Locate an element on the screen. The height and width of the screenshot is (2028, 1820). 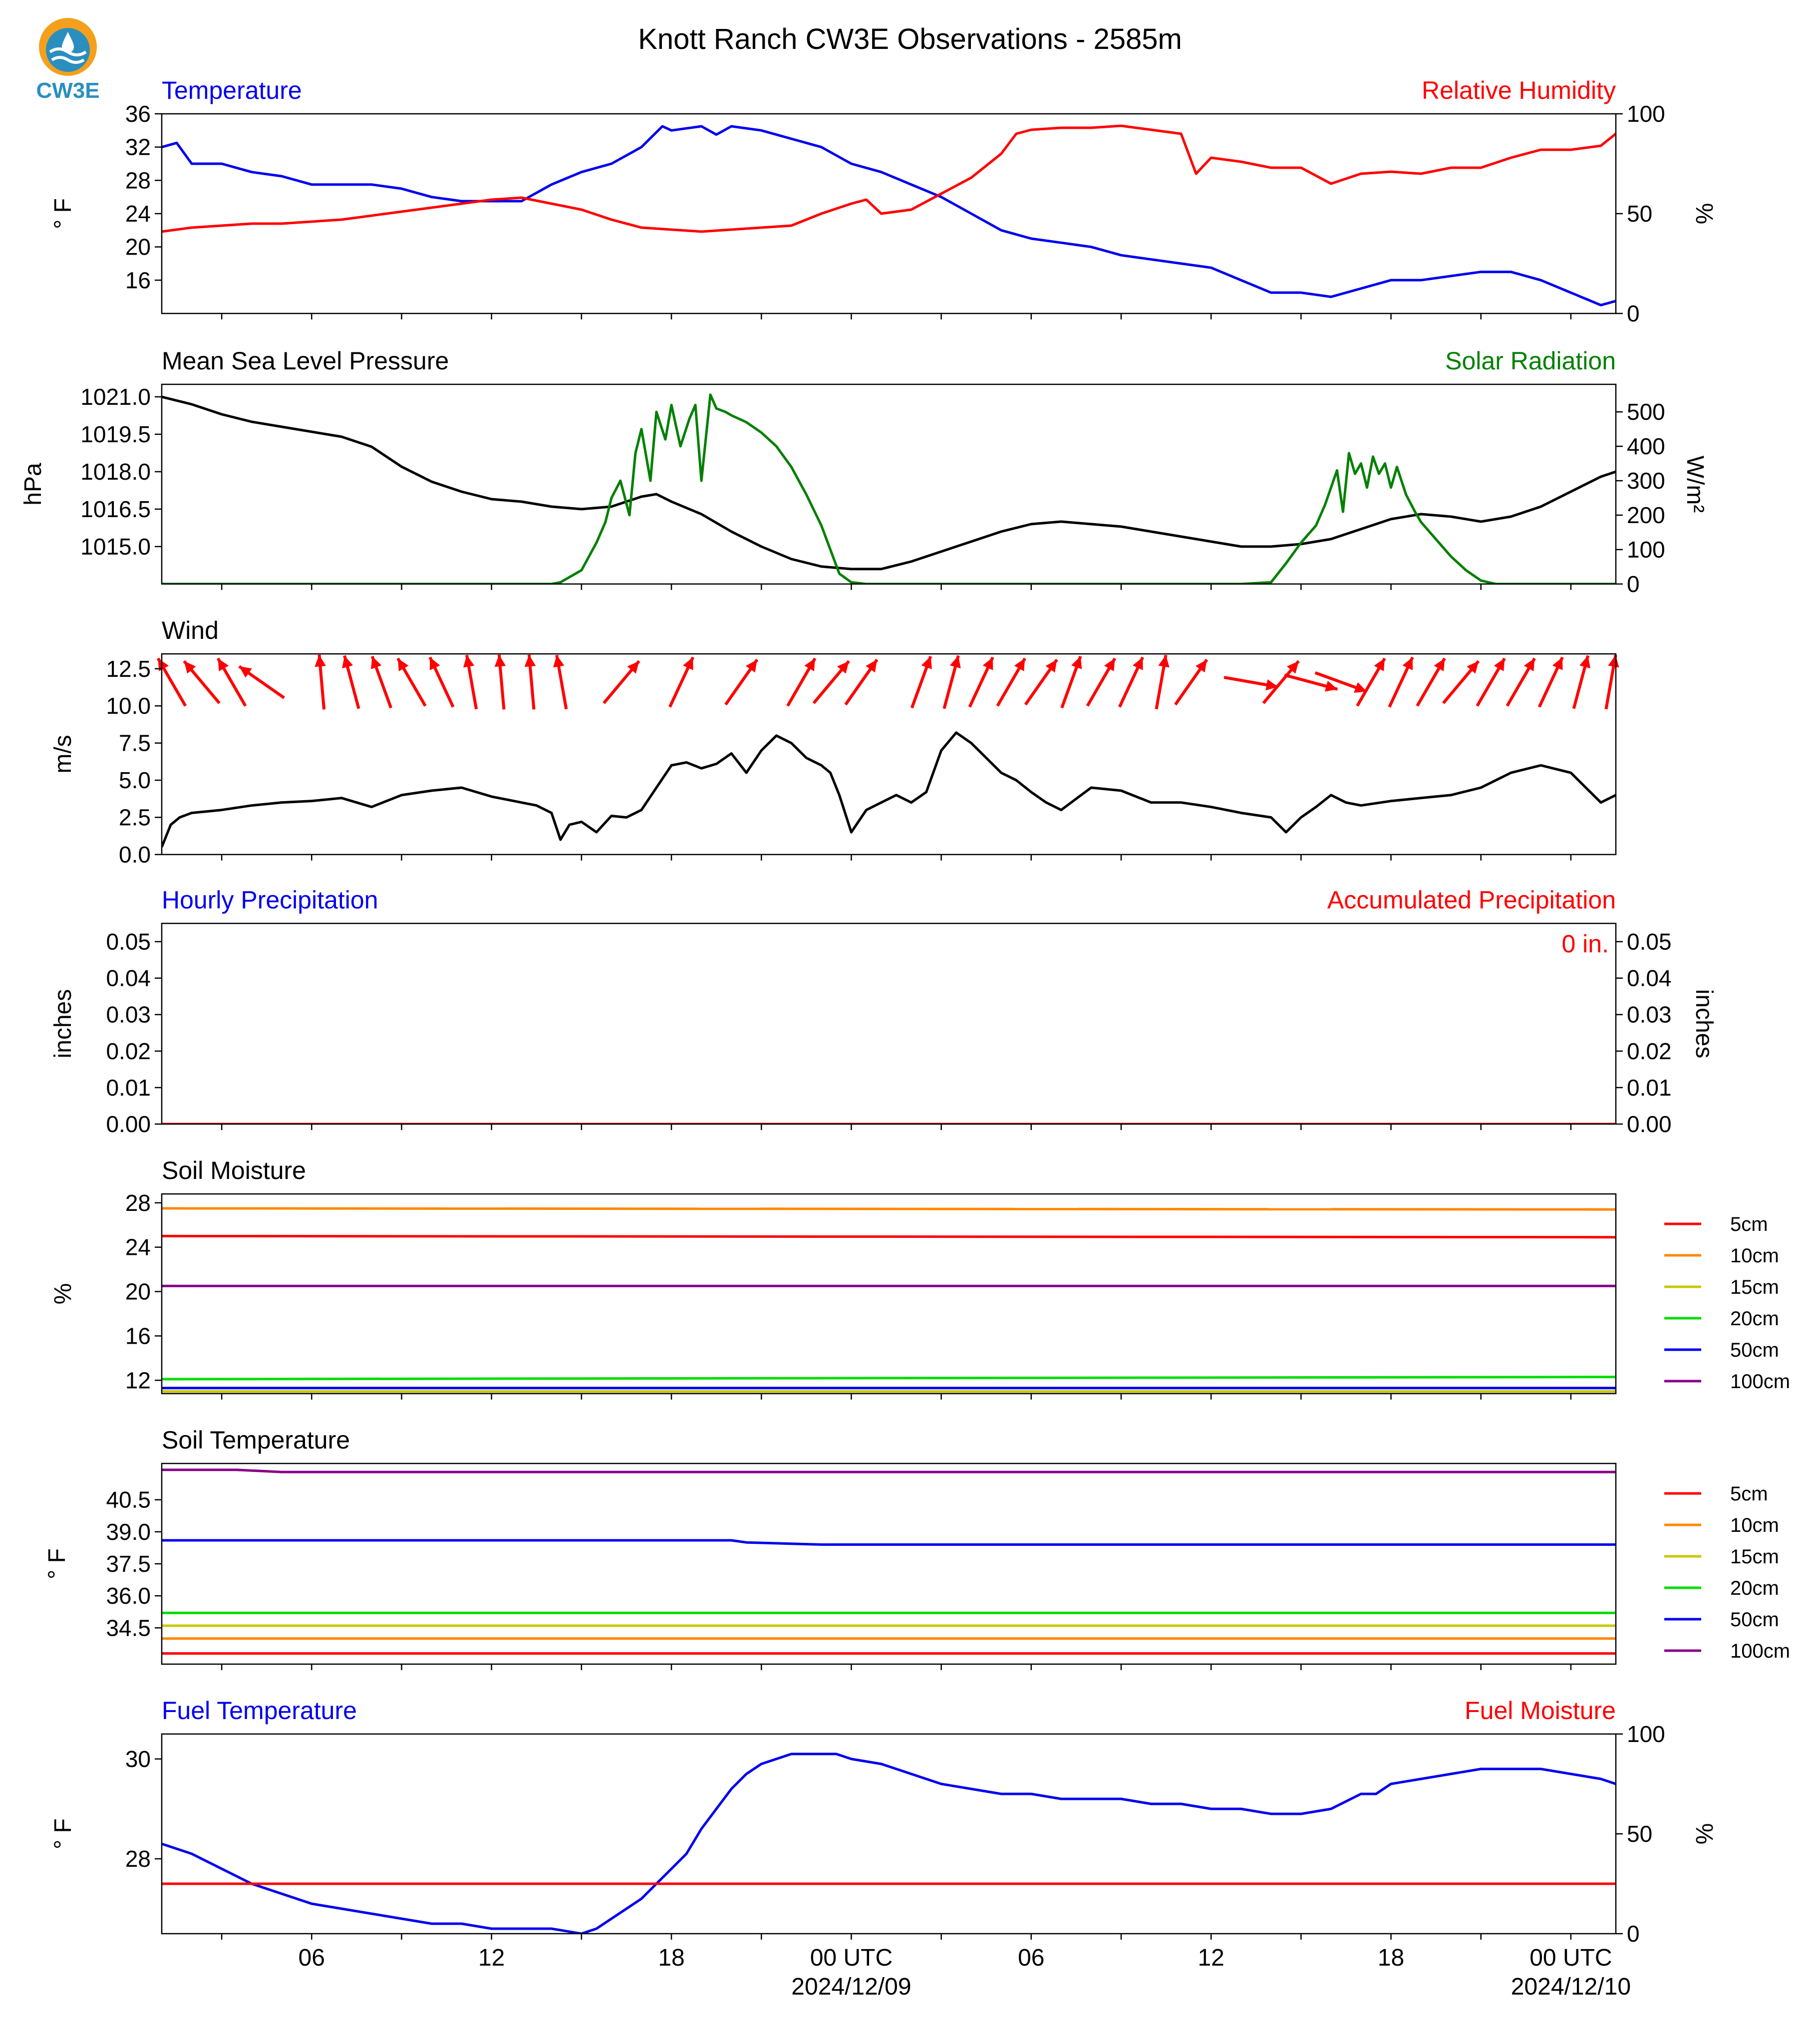
y-tick-label: 0.03 is located at coordinates (128, 1015).